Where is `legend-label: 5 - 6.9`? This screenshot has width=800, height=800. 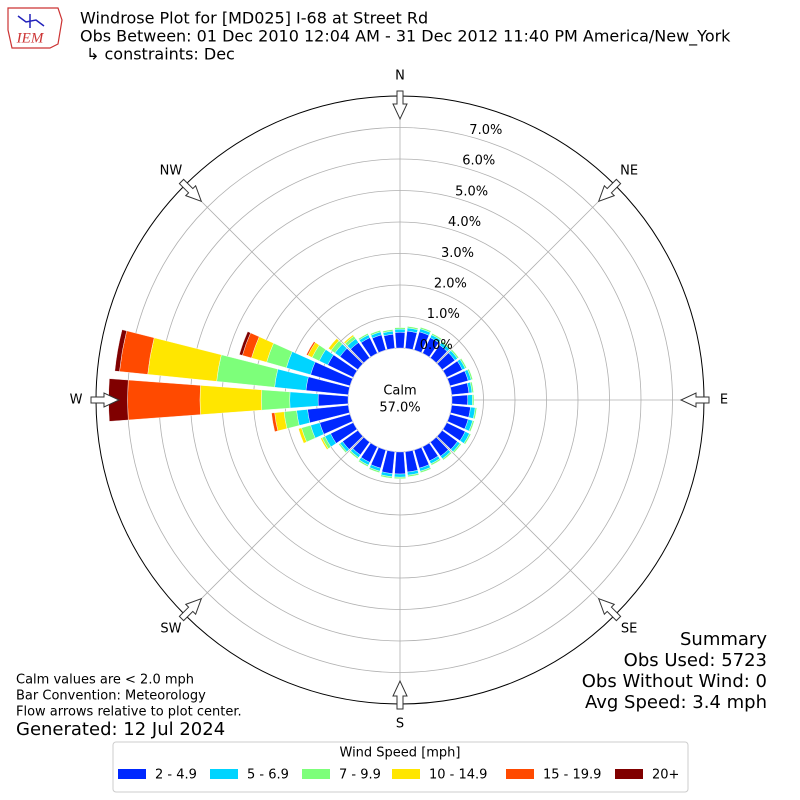
legend-label: 5 - 6.9 is located at coordinates (268, 775).